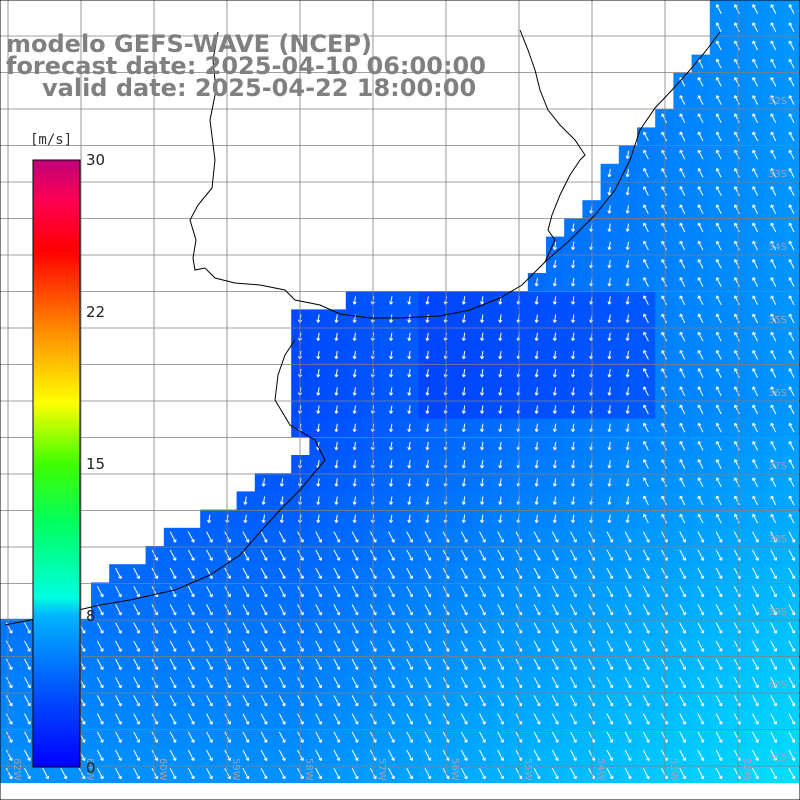 The height and width of the screenshot is (800, 800). What do you see at coordinates (777, 174) in the screenshot?
I see `lat-label: 33S` at bounding box center [777, 174].